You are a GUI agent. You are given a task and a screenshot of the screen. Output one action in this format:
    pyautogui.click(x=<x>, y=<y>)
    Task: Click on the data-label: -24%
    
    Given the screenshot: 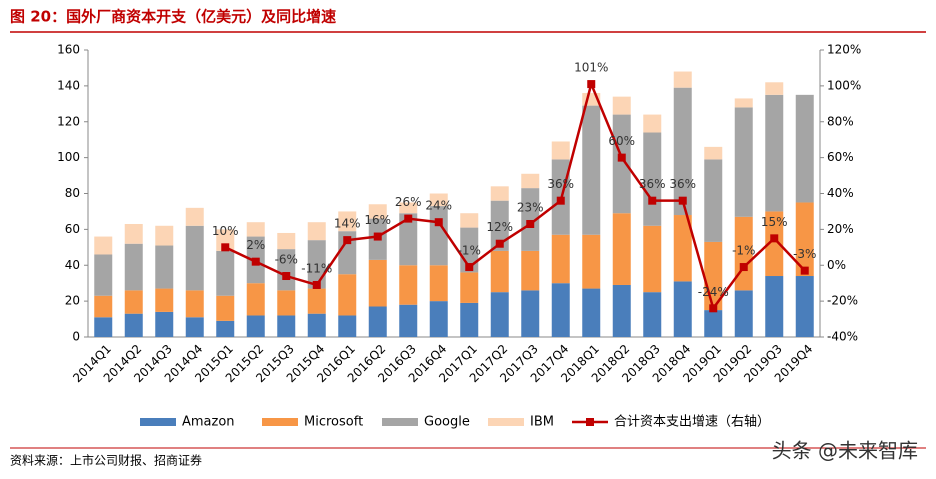 What is the action you would take?
    pyautogui.click(x=713, y=292)
    